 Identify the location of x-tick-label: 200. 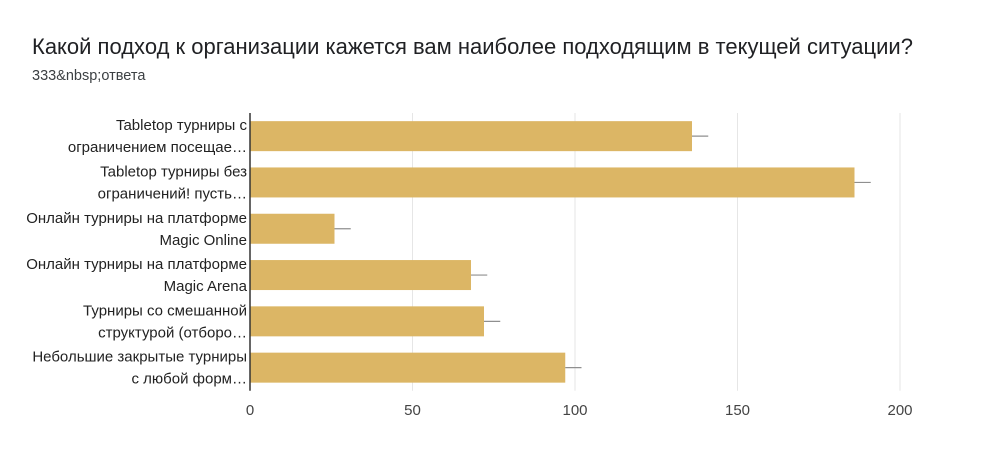
(899, 410).